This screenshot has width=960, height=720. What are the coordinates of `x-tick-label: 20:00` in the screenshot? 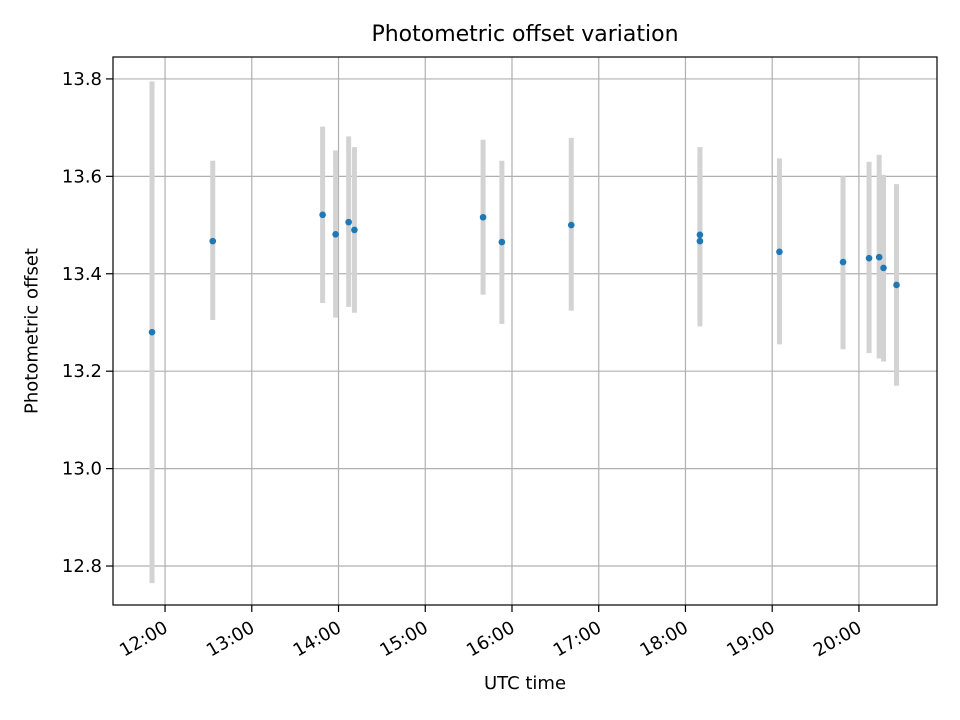 It's located at (837, 639).